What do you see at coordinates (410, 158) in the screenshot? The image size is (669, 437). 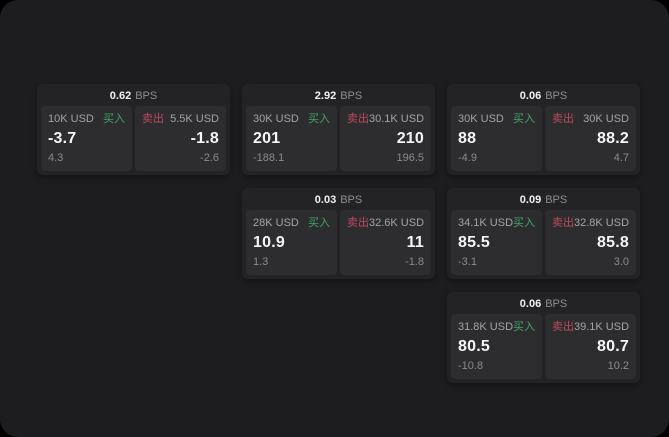 I see `sell-delta: 196.5` at bounding box center [410, 158].